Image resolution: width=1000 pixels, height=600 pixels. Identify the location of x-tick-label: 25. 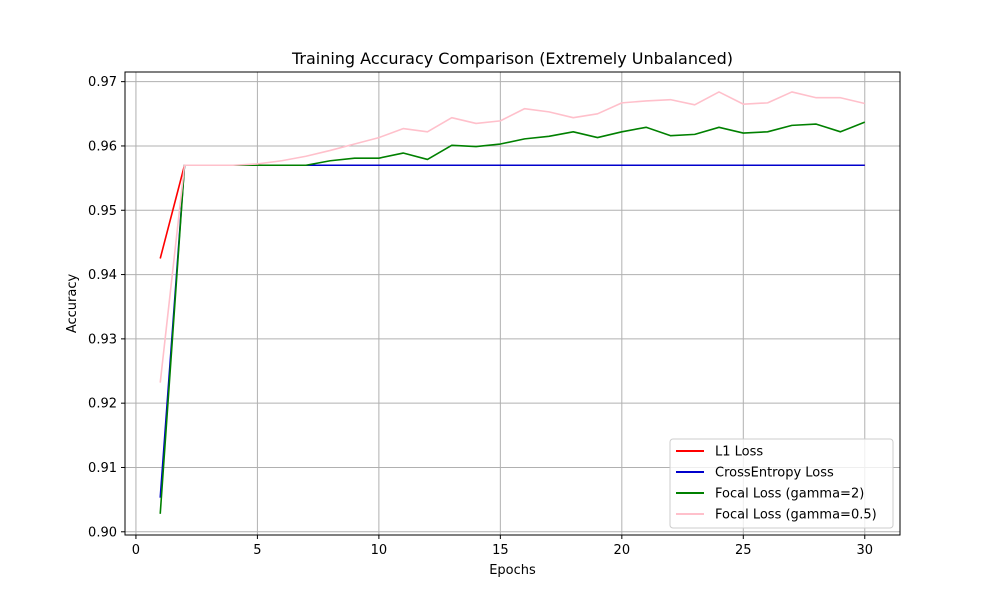
(743, 550).